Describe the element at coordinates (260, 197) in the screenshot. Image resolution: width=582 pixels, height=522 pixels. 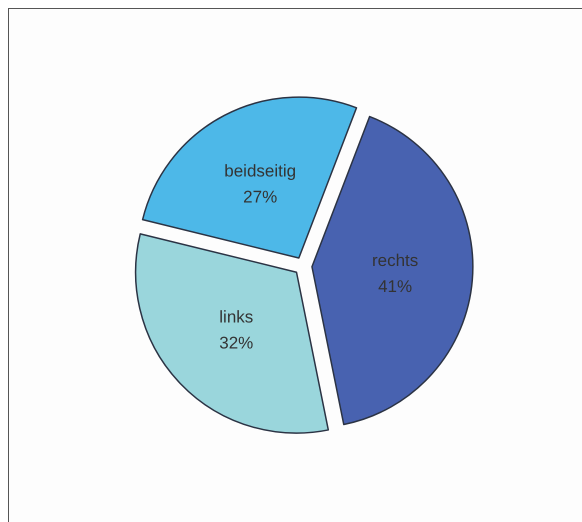
I see `data-label: 27%` at that location.